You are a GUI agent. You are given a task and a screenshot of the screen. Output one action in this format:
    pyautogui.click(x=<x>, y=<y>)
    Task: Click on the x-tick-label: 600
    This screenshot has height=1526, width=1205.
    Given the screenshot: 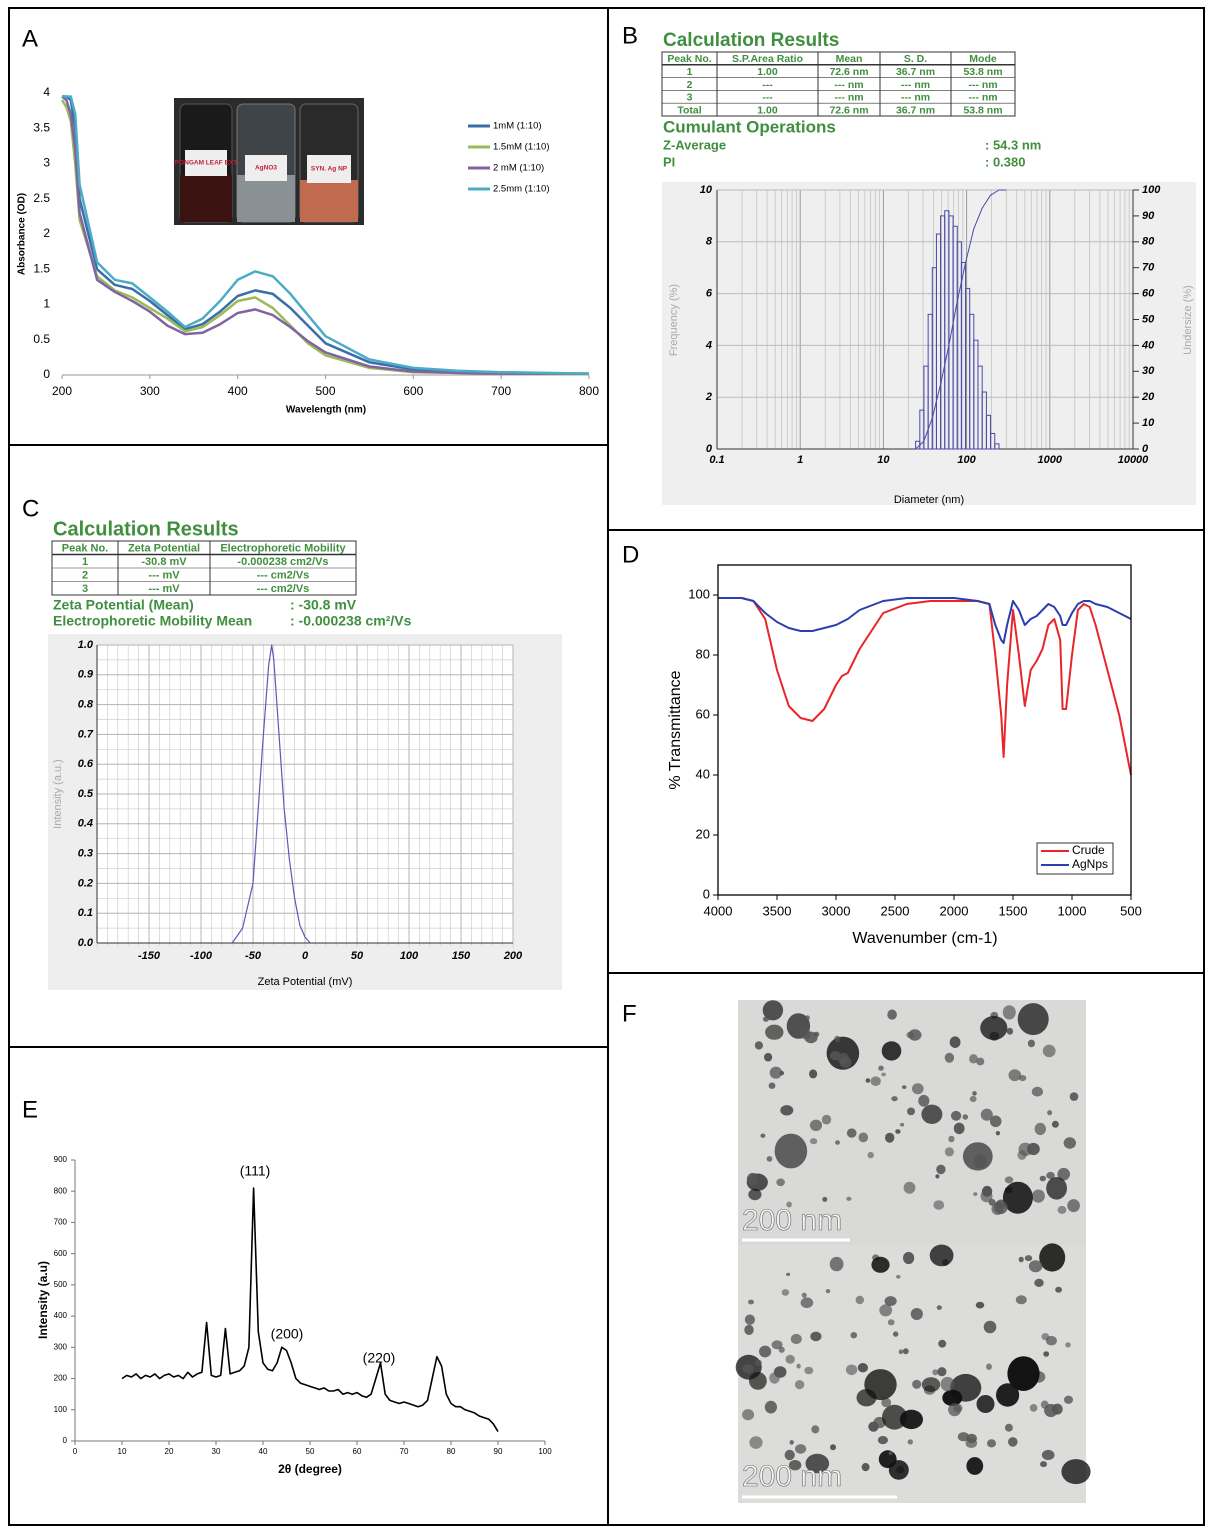 What is the action you would take?
    pyautogui.click(x=413, y=391)
    